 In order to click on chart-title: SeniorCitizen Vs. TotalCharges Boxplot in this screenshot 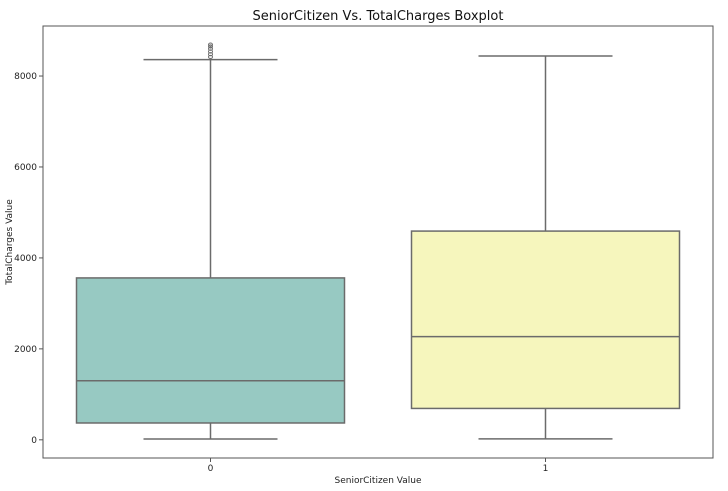, I will do `click(378, 16)`.